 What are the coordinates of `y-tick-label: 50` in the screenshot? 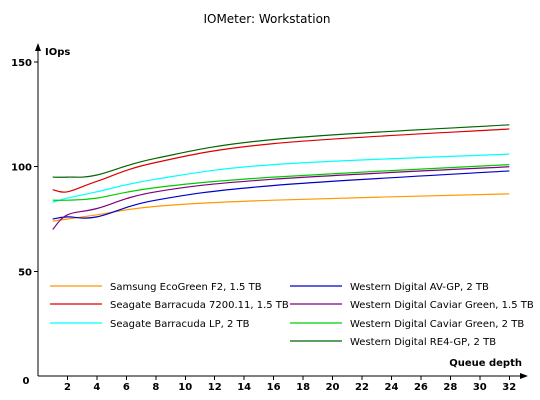 It's located at (25, 272).